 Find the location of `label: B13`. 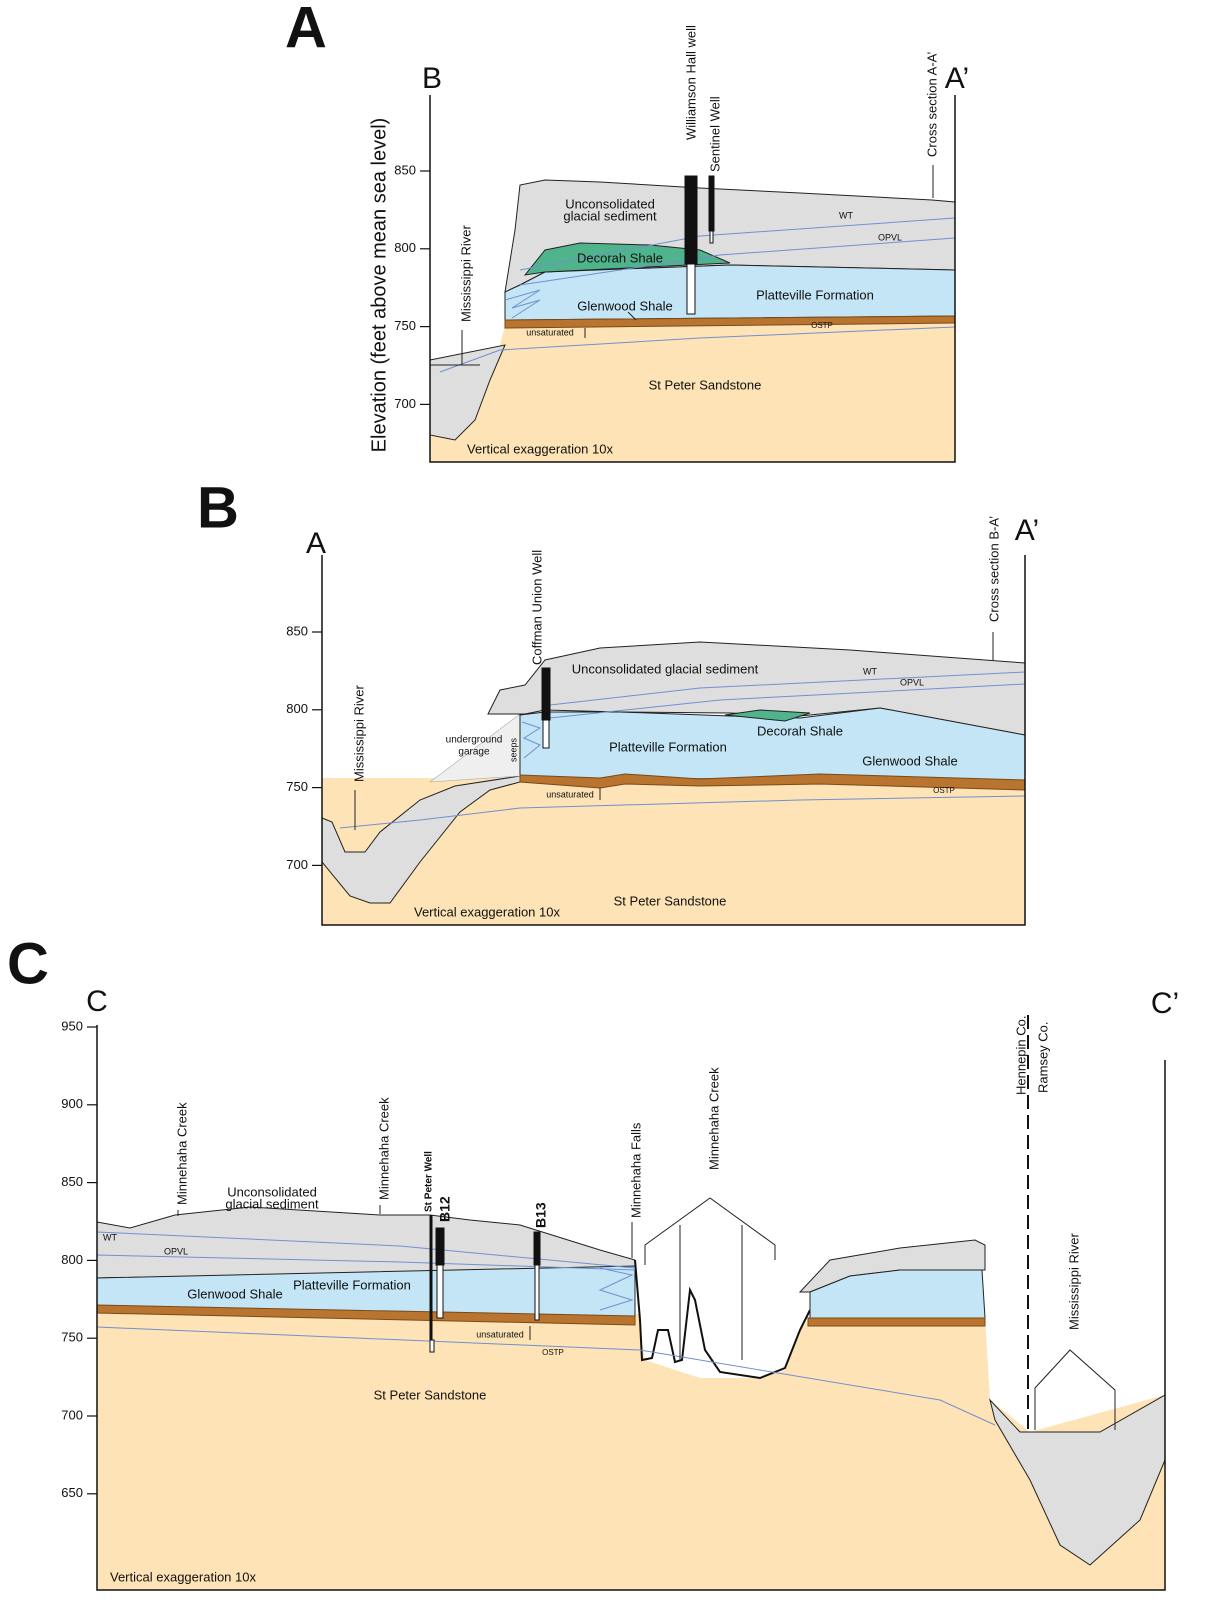

label: B13 is located at coordinates (541, 1215).